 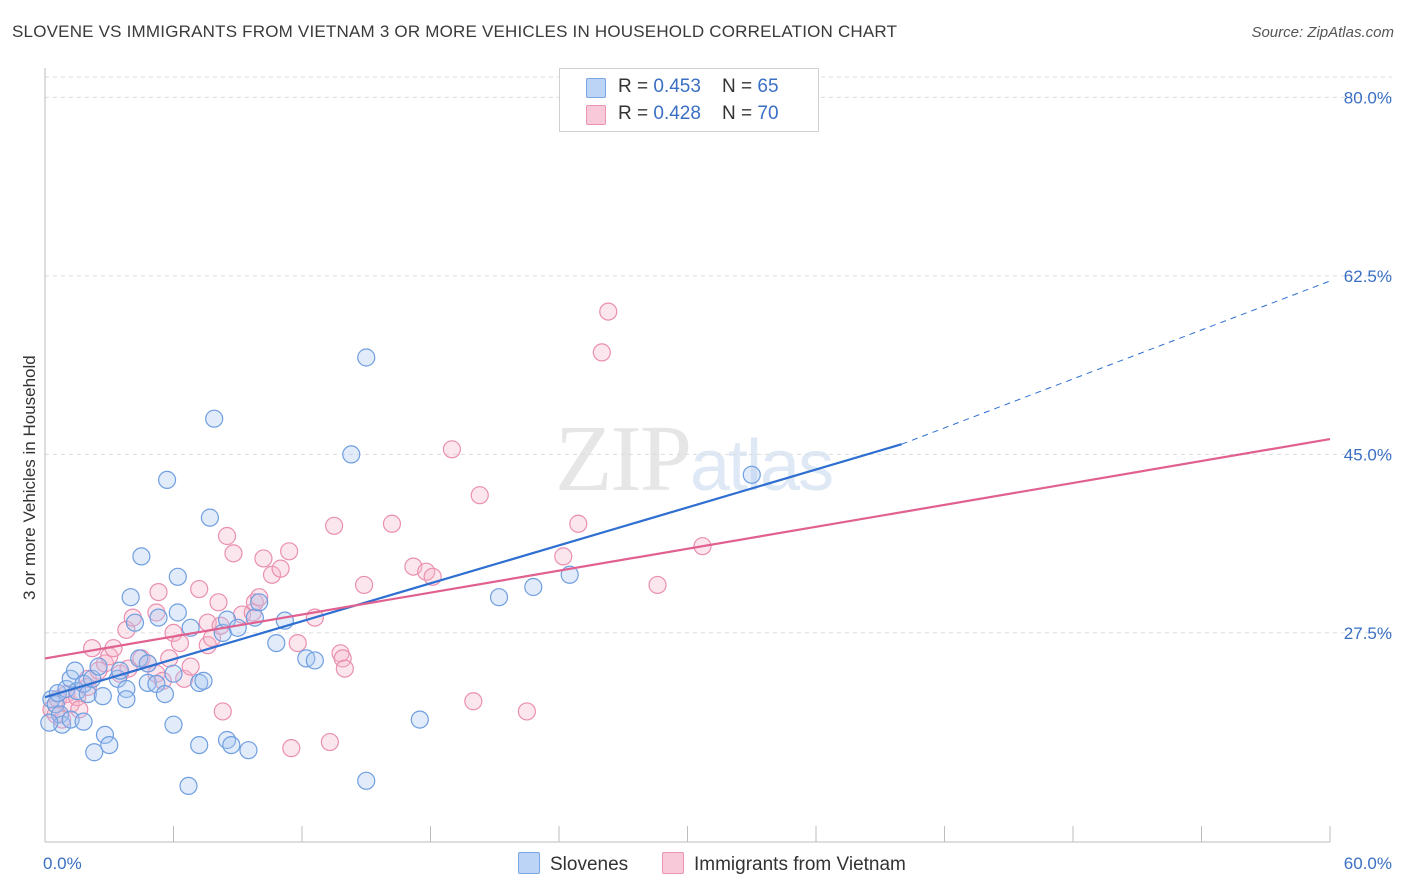 What do you see at coordinates (784, 864) in the screenshot?
I see `bottom-legend-vietnam: Immigrants from Vietnam` at bounding box center [784, 864].